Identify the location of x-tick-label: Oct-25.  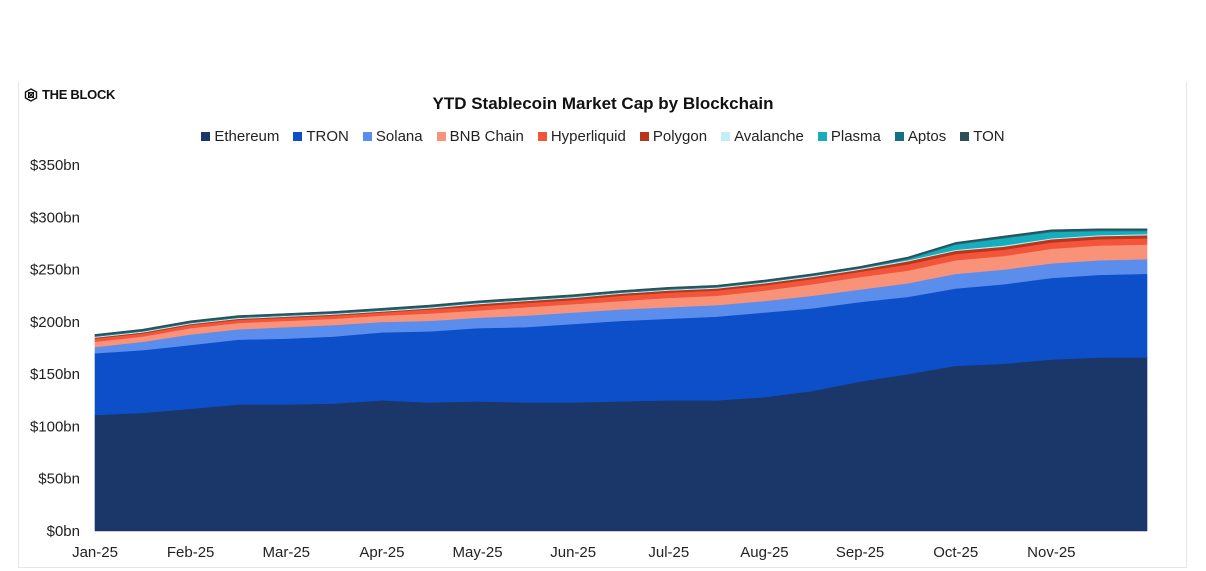
(955, 552).